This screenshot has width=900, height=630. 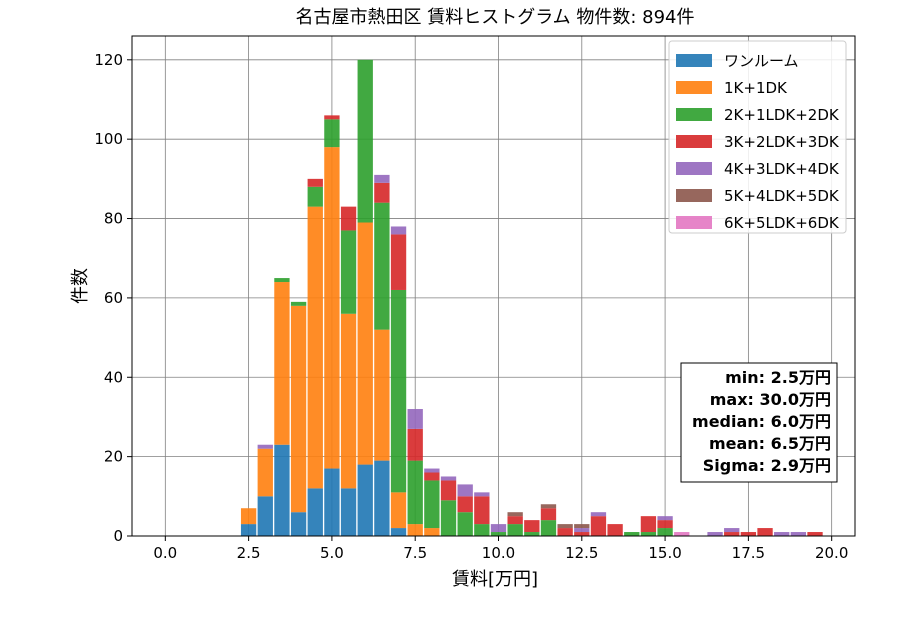 I want to click on legend-label: 1K+1DK, so click(x=756, y=88).